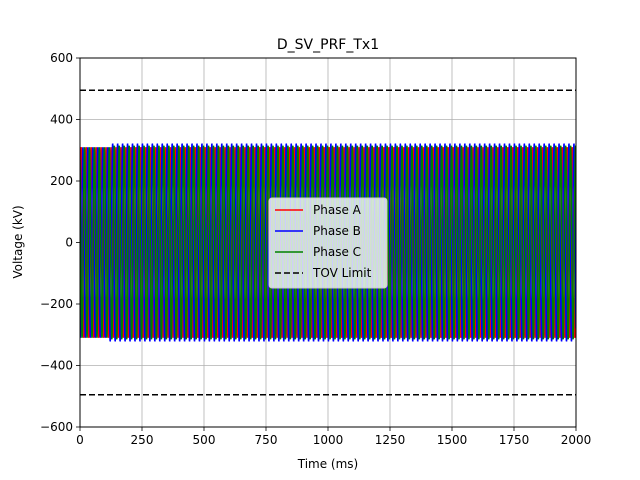 The image size is (640, 480). I want to click on legend-label: Phase C, so click(337, 252).